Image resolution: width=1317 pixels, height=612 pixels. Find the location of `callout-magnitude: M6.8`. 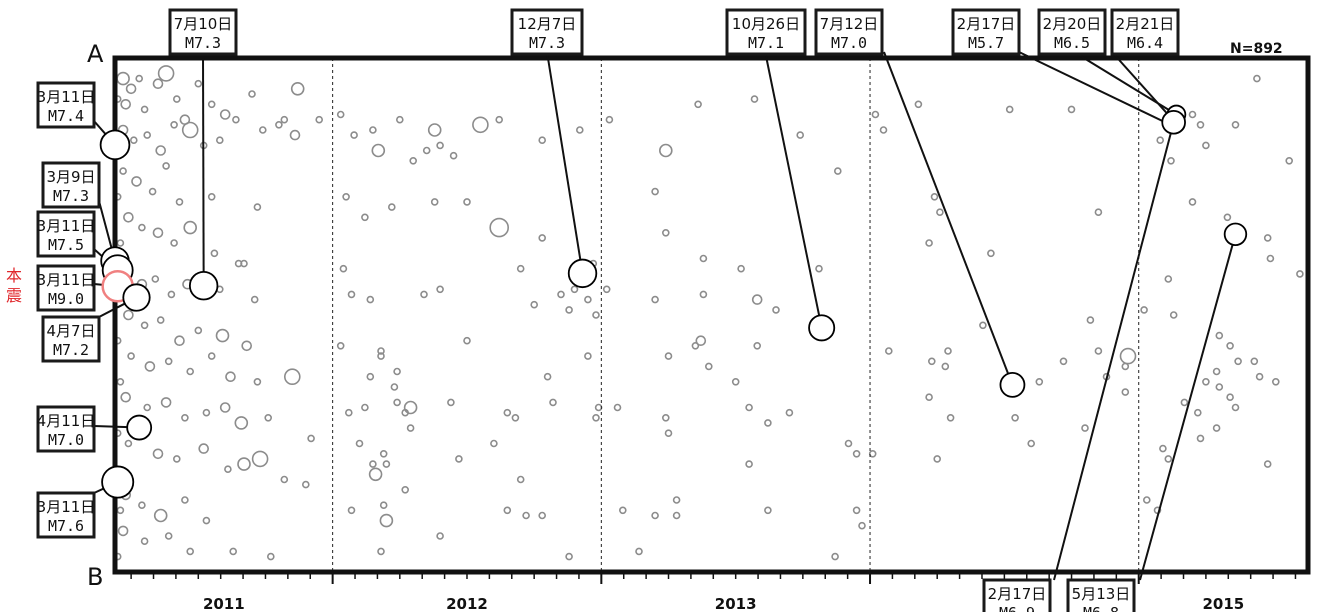

callout-magnitude: M6.8 is located at coordinates (1101, 608).